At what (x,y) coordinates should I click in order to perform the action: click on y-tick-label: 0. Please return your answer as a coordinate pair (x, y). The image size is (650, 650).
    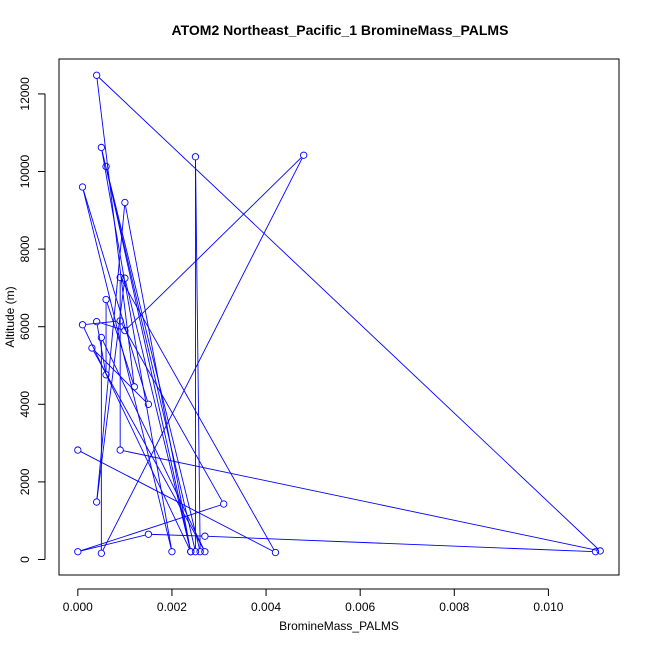
    Looking at the image, I should click on (25, 559).